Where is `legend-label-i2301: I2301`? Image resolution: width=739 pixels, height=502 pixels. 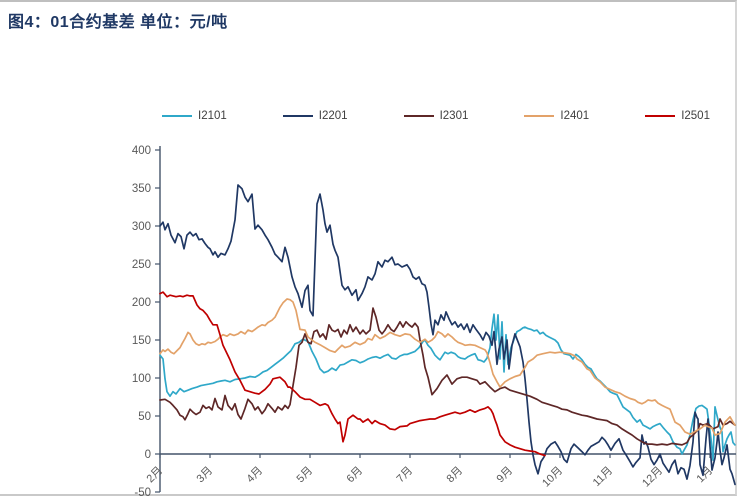
legend-label-i2301: I2301 is located at coordinates (454, 116).